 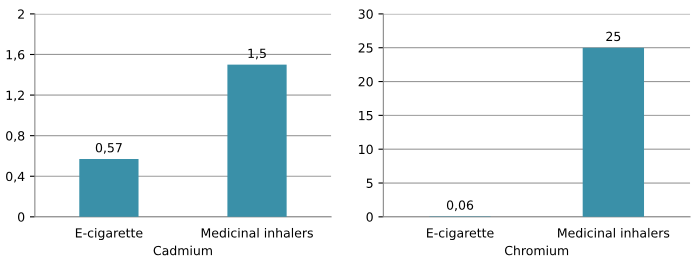 I want to click on y-tick-label: 25, so click(x=365, y=48).